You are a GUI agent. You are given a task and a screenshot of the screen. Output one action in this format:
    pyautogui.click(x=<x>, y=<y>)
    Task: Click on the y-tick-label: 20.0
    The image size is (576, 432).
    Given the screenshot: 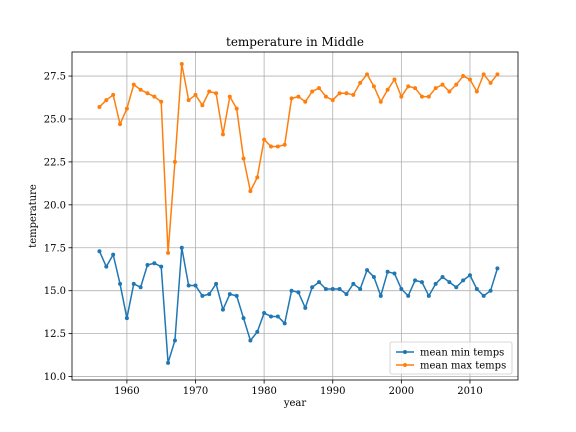 What is the action you would take?
    pyautogui.click(x=55, y=205)
    